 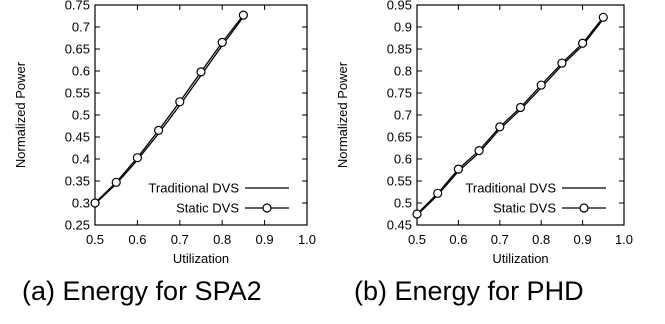 What do you see at coordinates (77, 225) in the screenshot?
I see `y-tick-label: 0.25` at bounding box center [77, 225].